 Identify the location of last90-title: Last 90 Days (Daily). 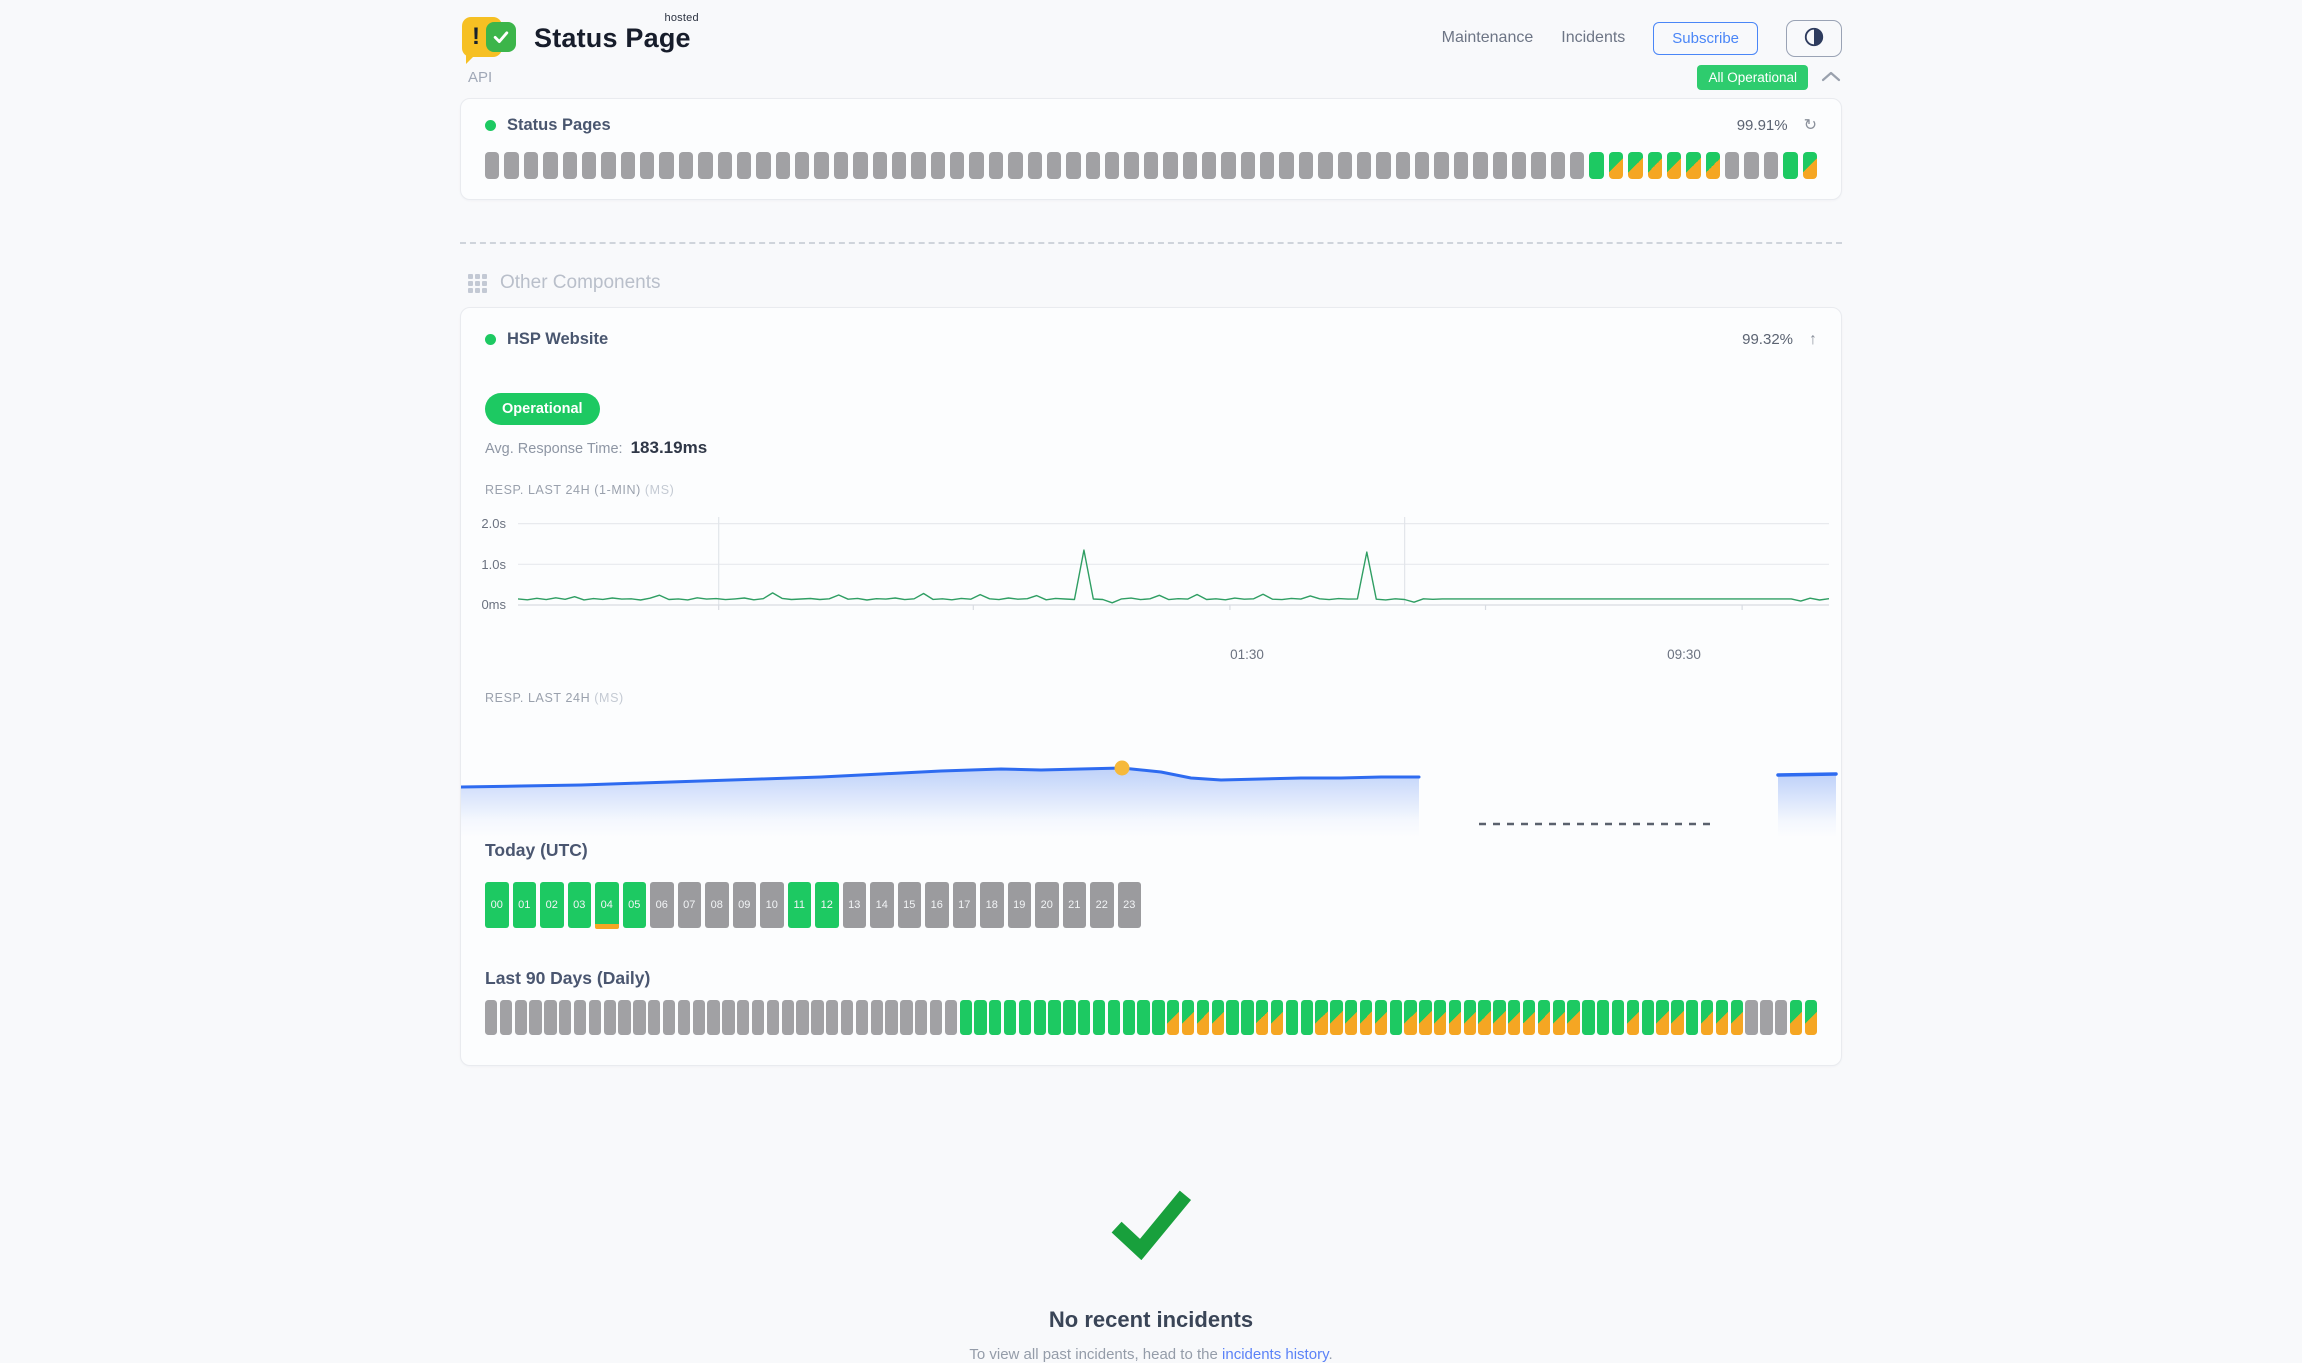
(568, 978).